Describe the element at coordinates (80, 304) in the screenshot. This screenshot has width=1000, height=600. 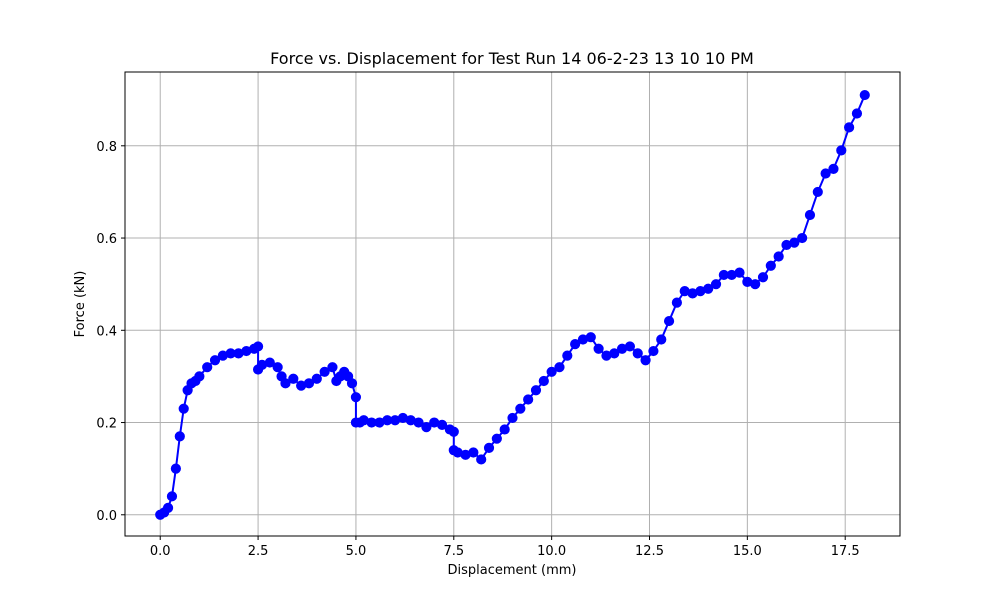
I see `y-axis-label: Force (kN)` at that location.